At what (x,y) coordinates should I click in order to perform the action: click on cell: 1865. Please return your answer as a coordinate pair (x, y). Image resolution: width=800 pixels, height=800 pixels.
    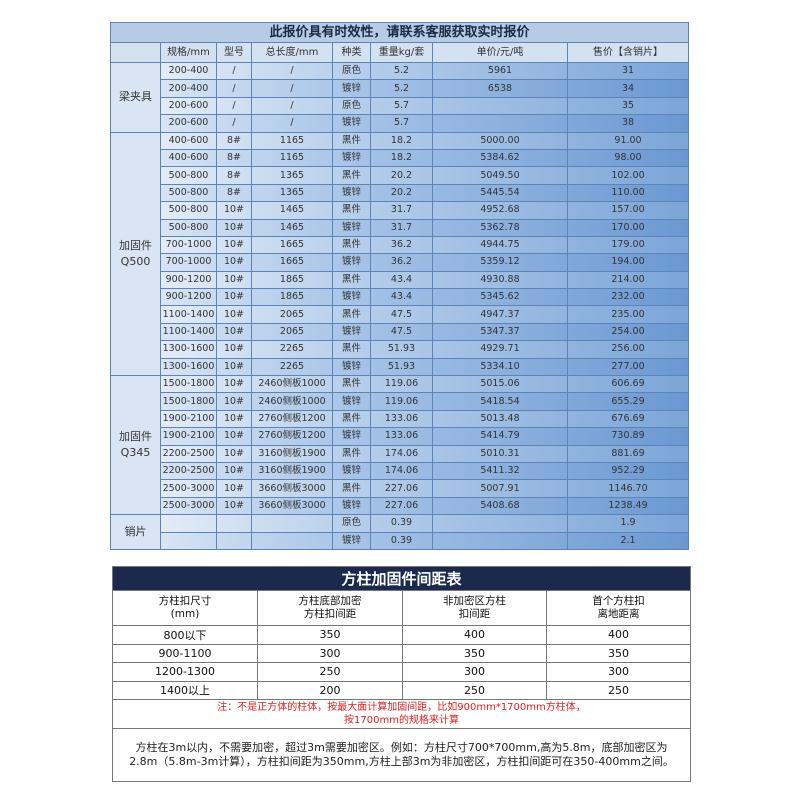
    Looking at the image, I should click on (292, 297).